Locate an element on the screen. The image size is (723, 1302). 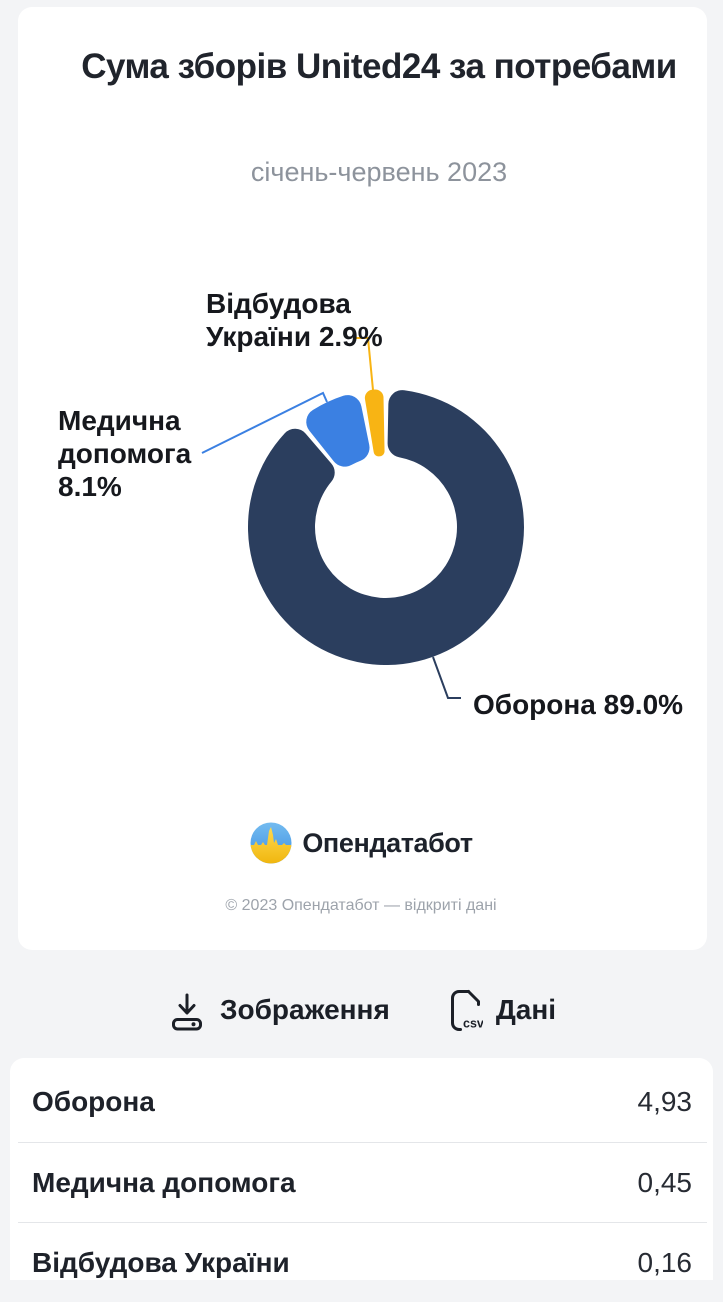
pie-label-oborona: Оборона 89.0% is located at coordinates (578, 704).